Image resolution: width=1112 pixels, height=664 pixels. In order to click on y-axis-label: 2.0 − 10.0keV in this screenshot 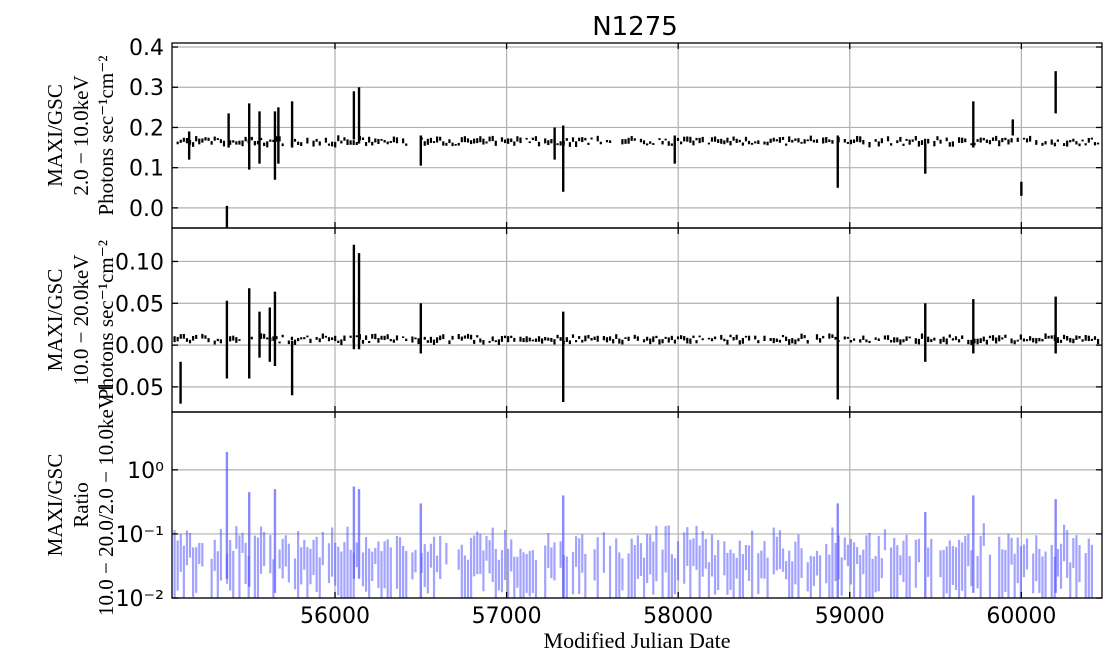, I will do `click(81, 135)`.